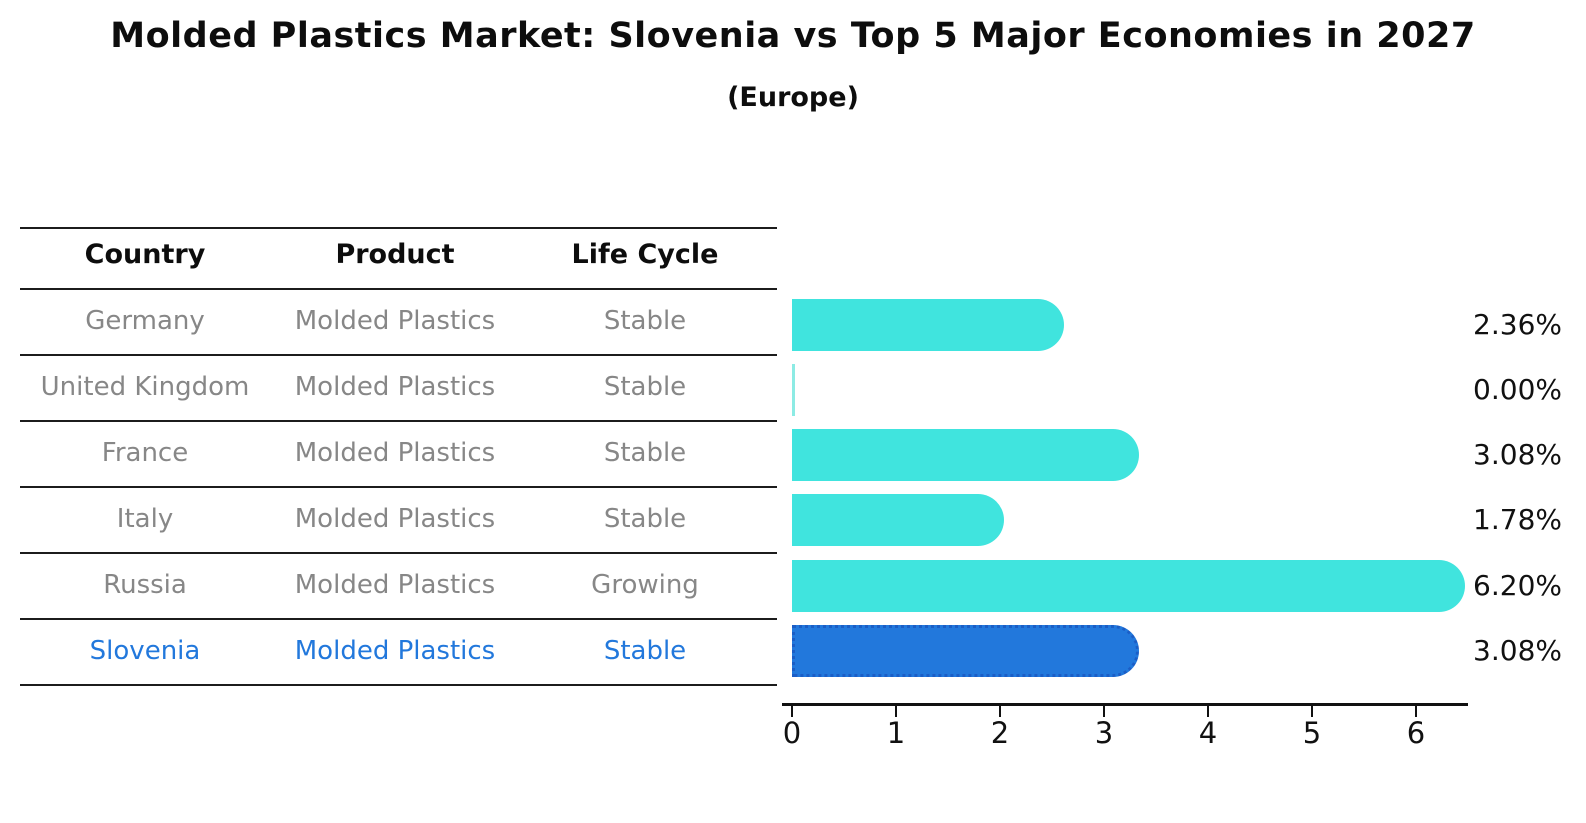 The height and width of the screenshot is (823, 1586). Describe the element at coordinates (1000, 733) in the screenshot. I see `x-axis-tick-label-2: 2` at that location.